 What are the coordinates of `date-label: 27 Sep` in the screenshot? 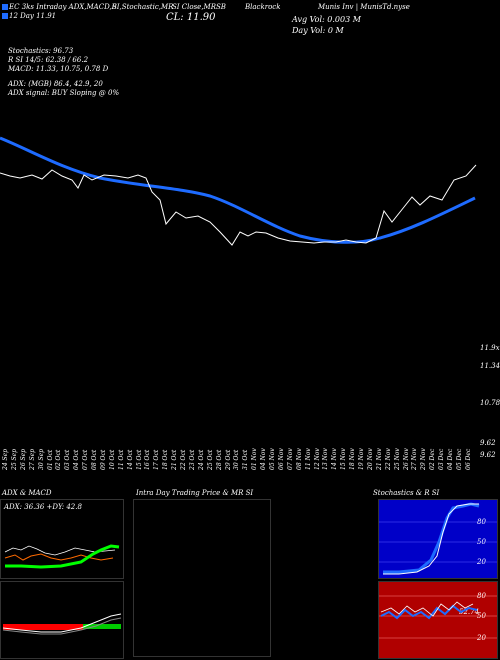 It's located at (32, 459).